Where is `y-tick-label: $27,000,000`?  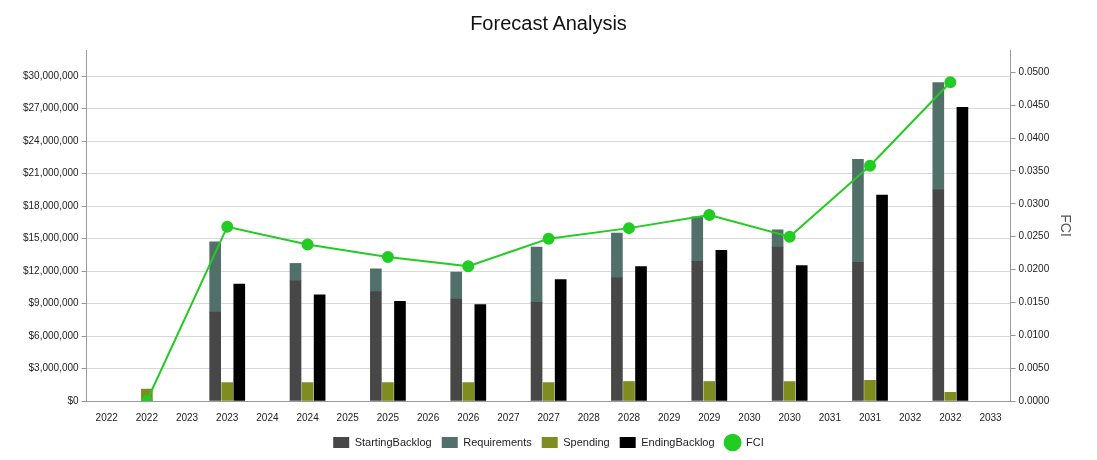
y-tick-label: $27,000,000 is located at coordinates (51, 108).